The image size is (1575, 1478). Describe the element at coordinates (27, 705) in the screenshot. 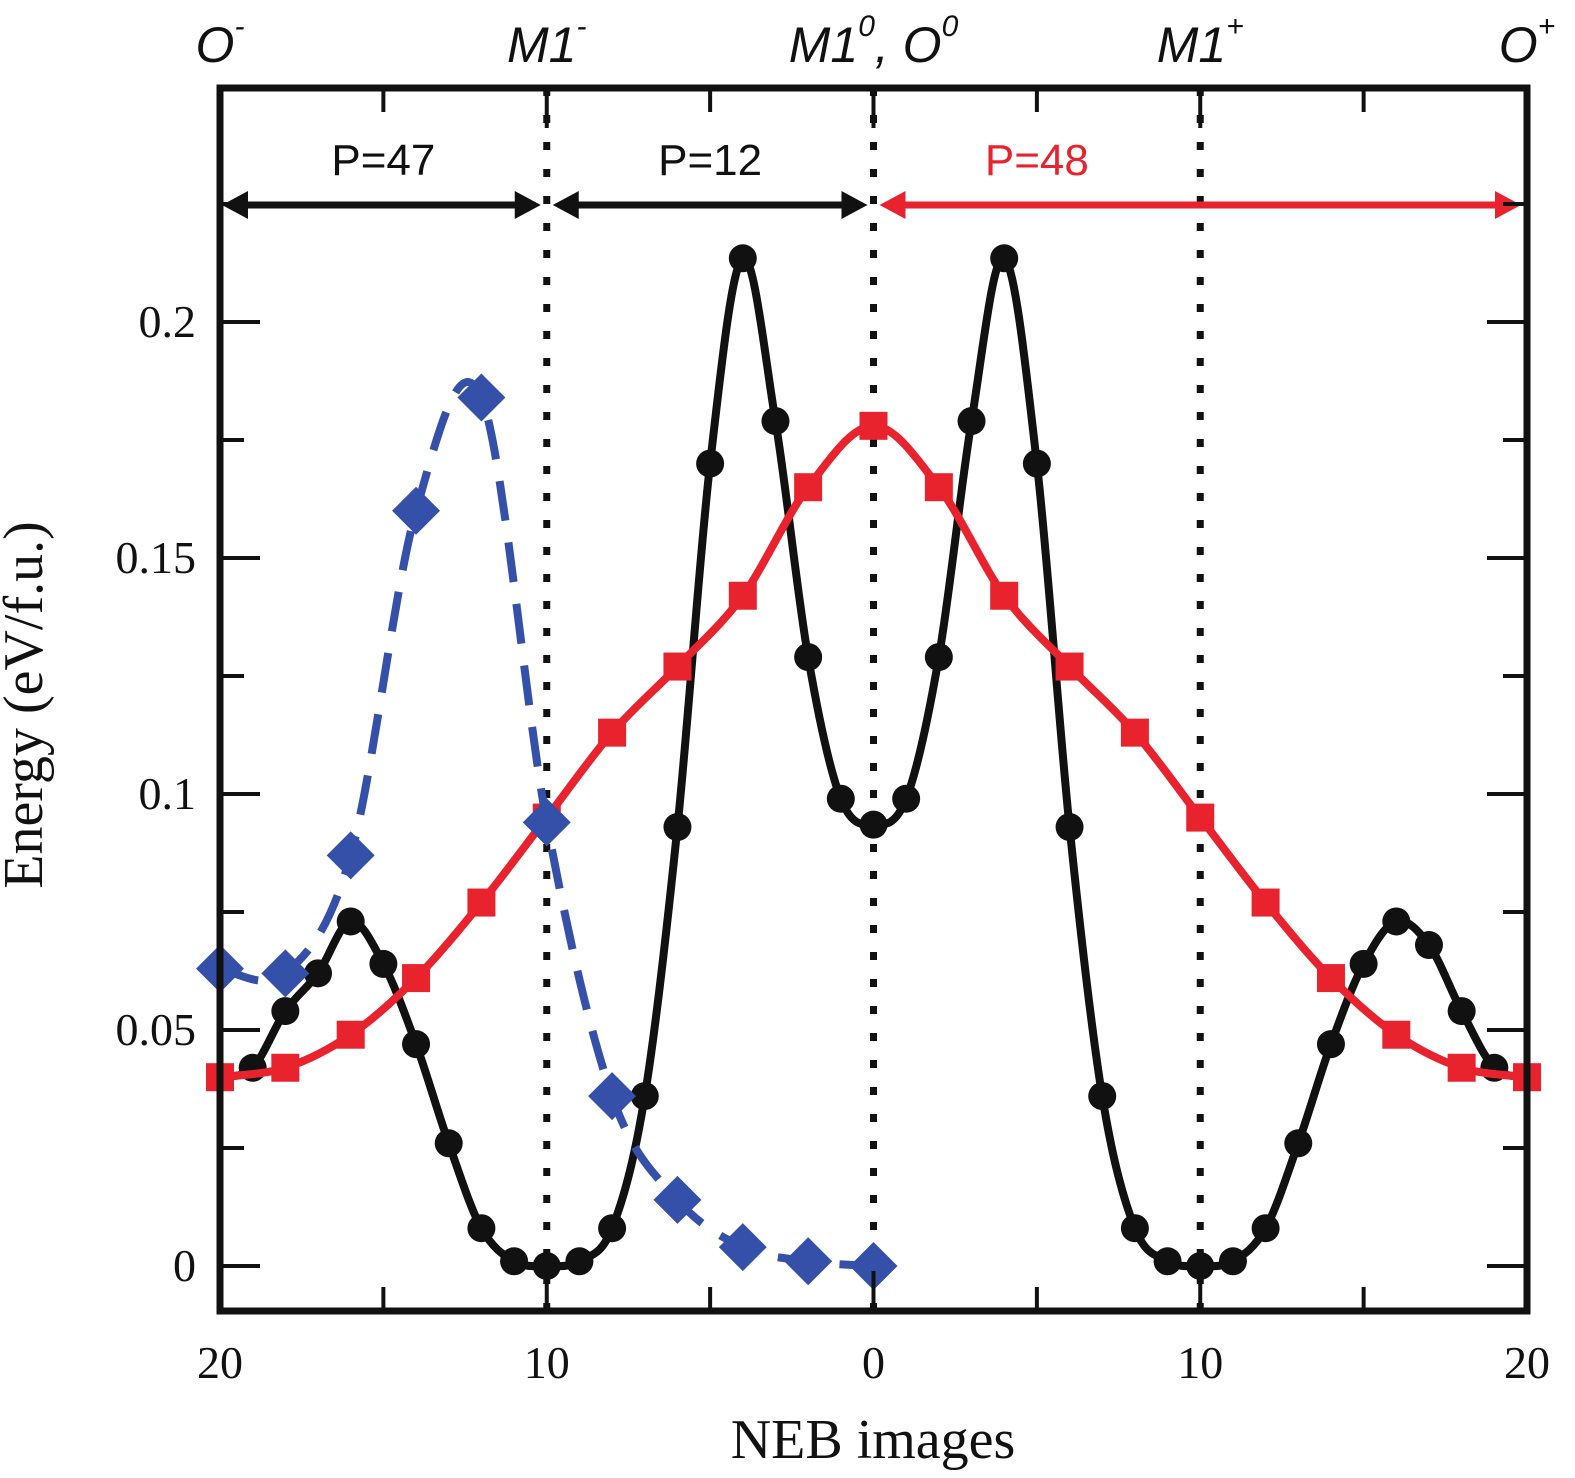

I see `y-axis-title: Energy (eV/f.u.)` at that location.